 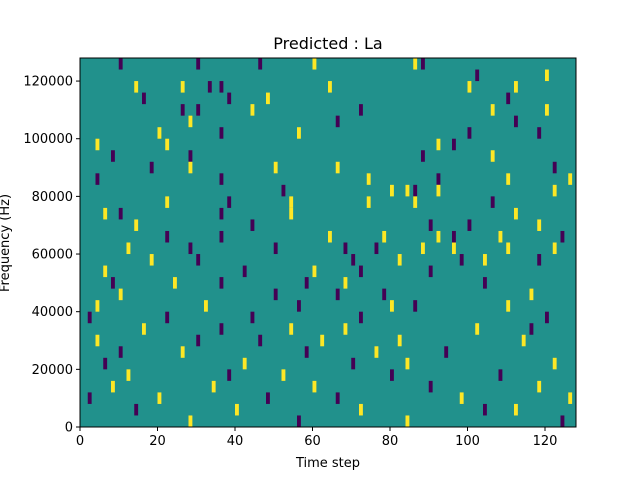 I want to click on x-tick-label: 40, so click(x=235, y=441).